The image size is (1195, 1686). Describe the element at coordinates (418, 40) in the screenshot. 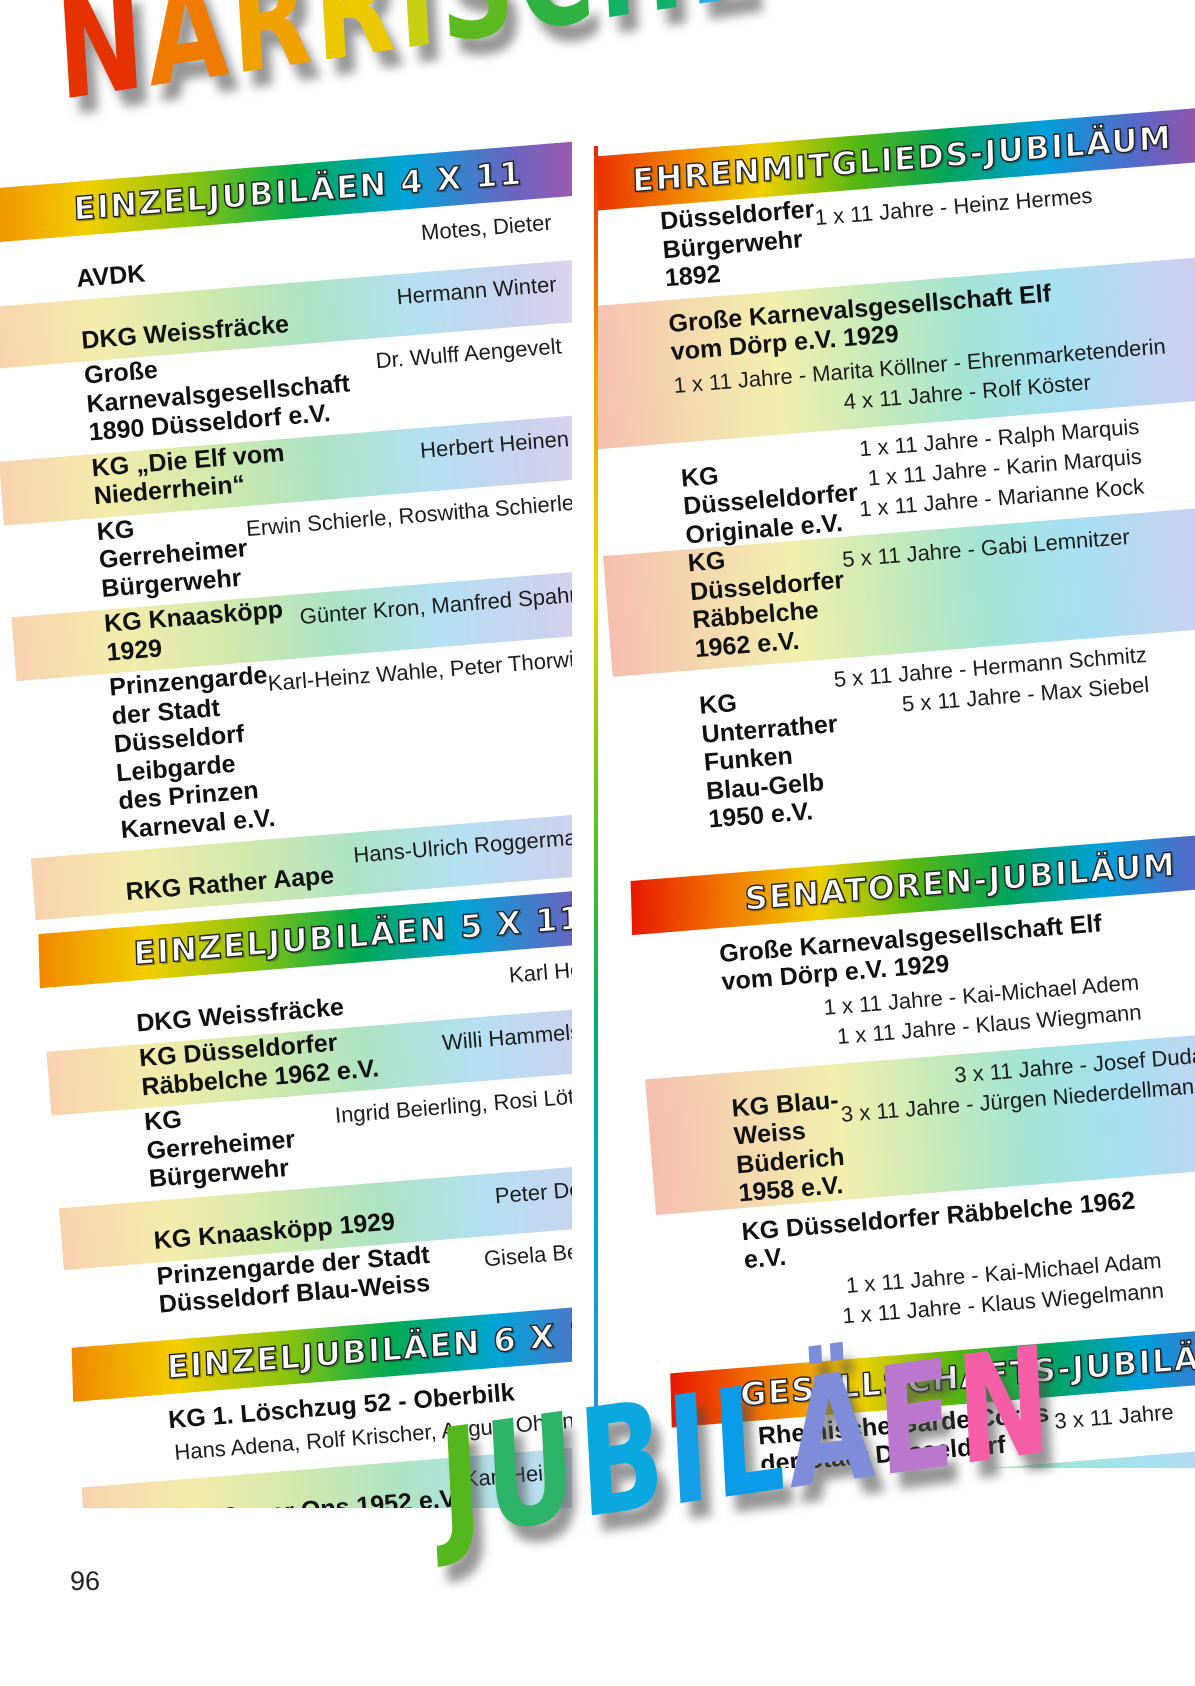

I see `title-letter-4: I` at that location.